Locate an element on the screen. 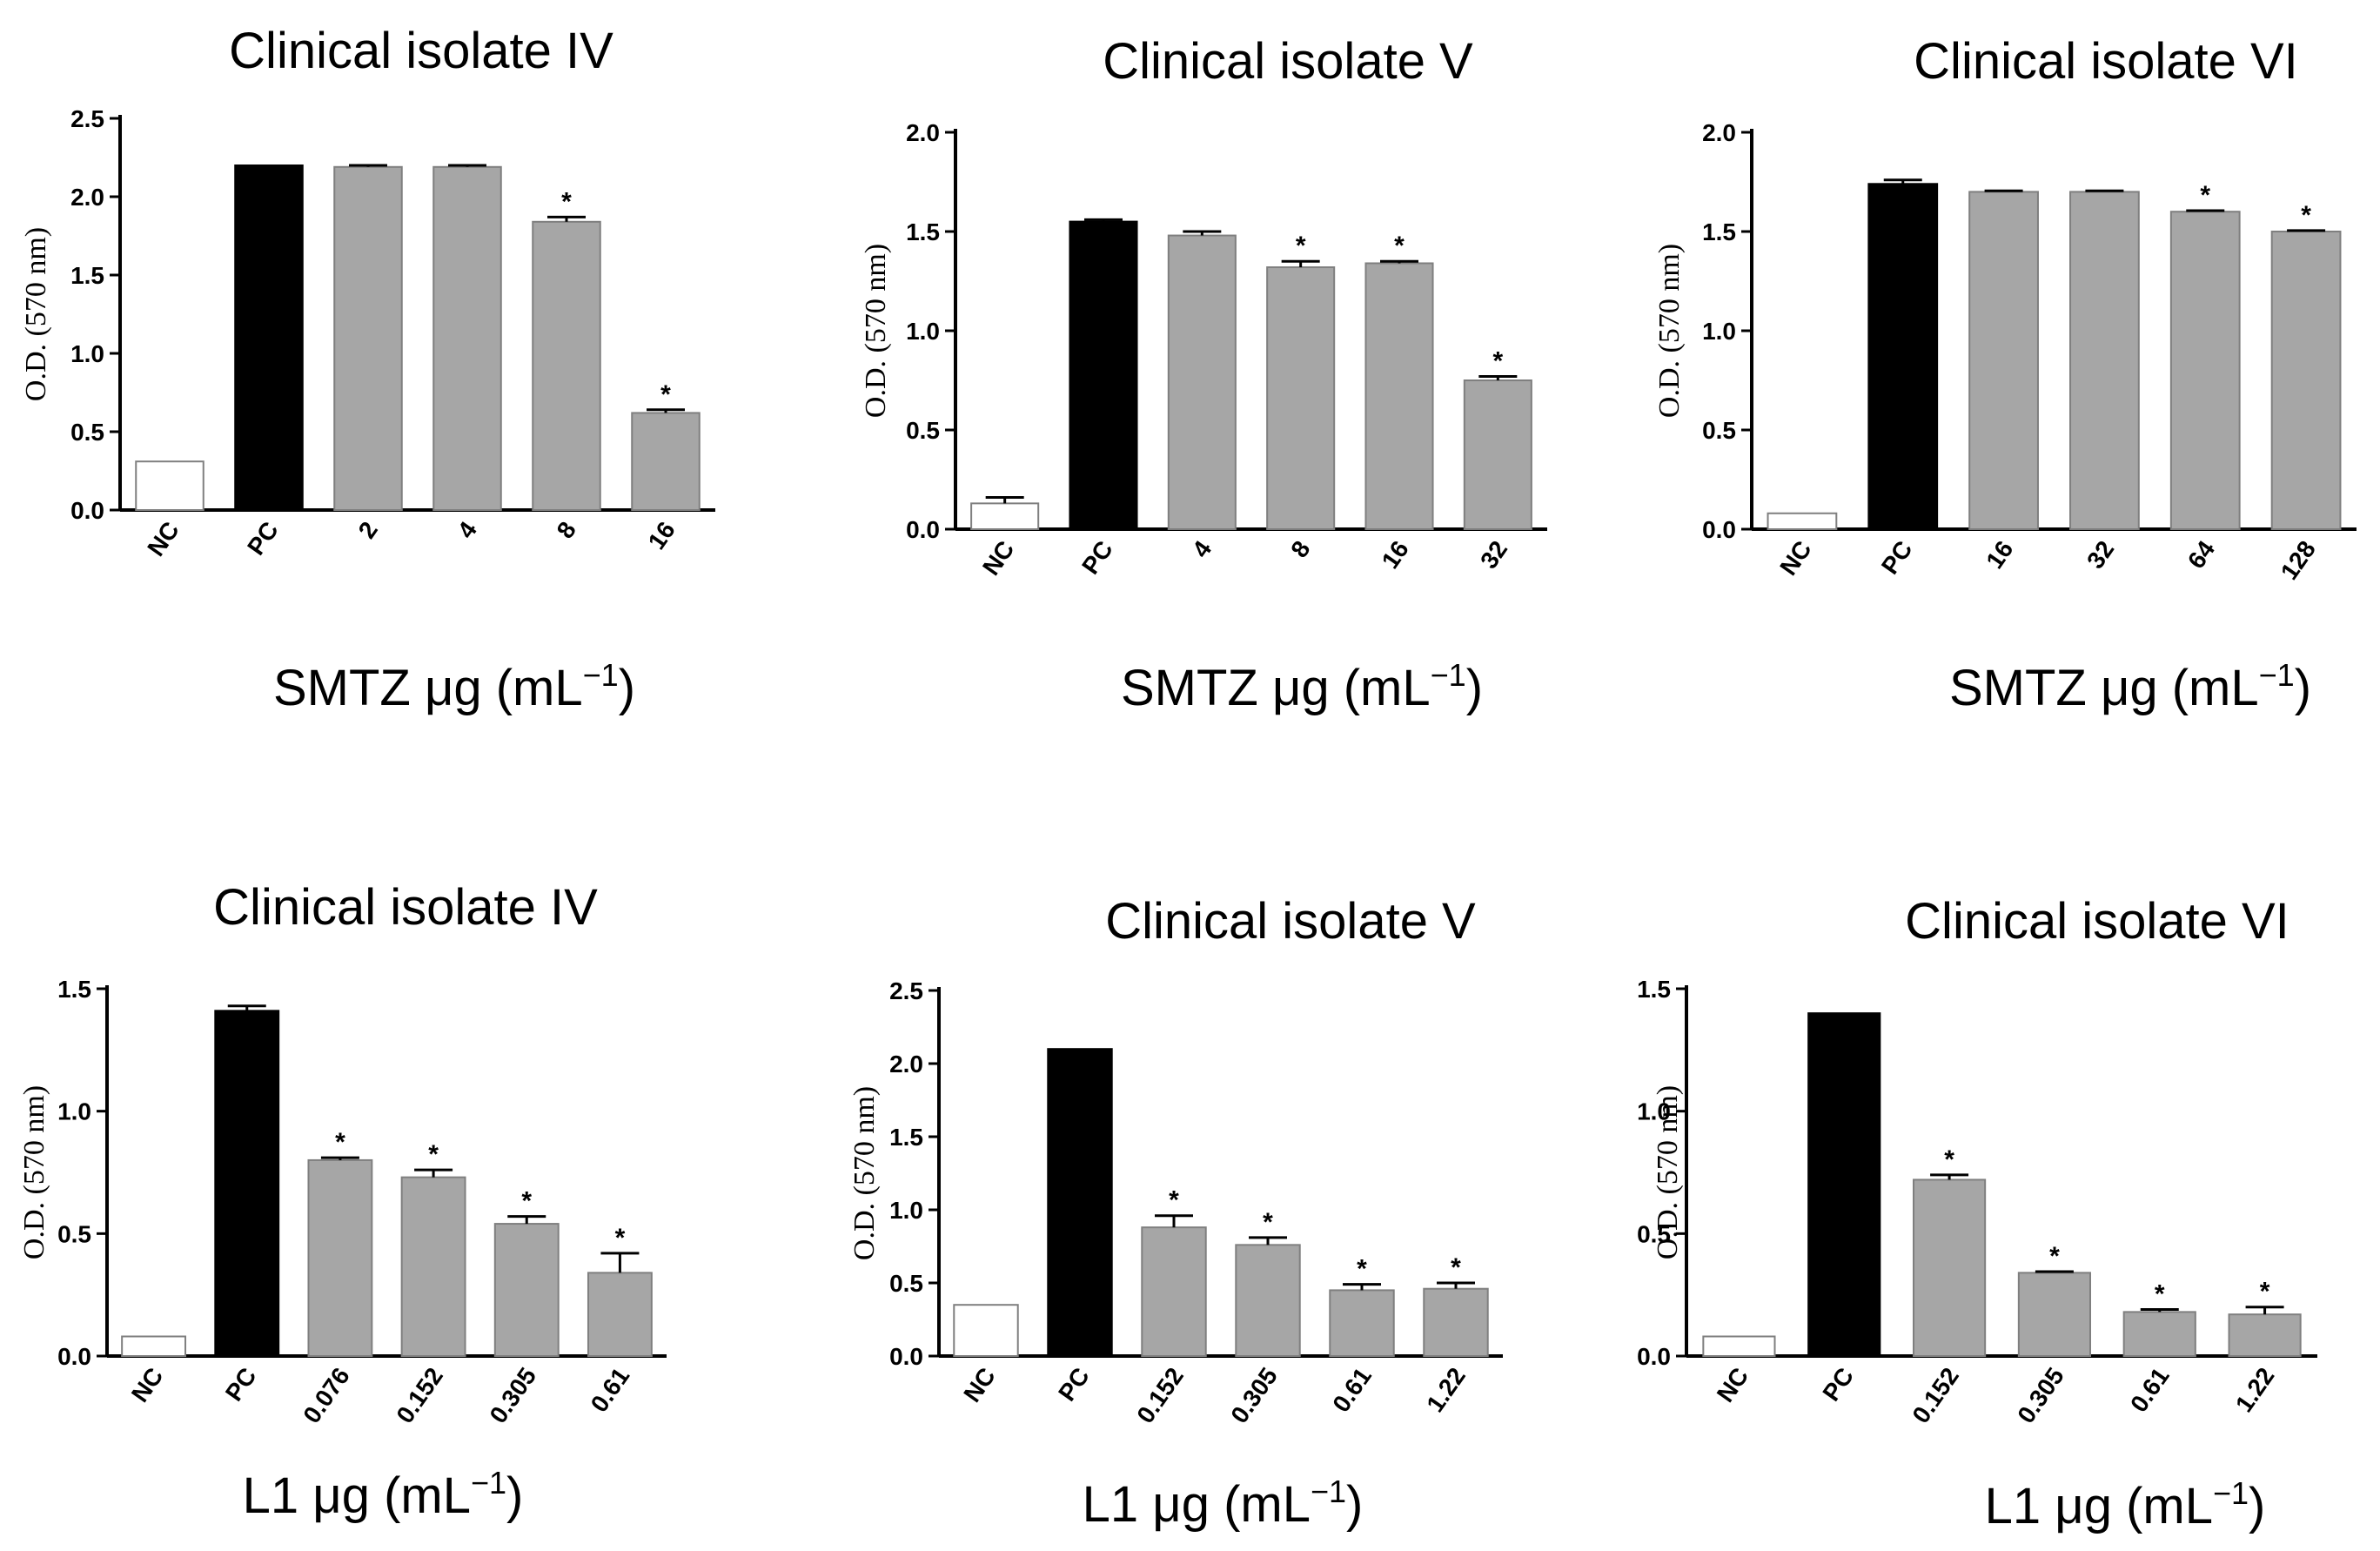  y-tick-label: 2.5 is located at coordinates (87, 119).